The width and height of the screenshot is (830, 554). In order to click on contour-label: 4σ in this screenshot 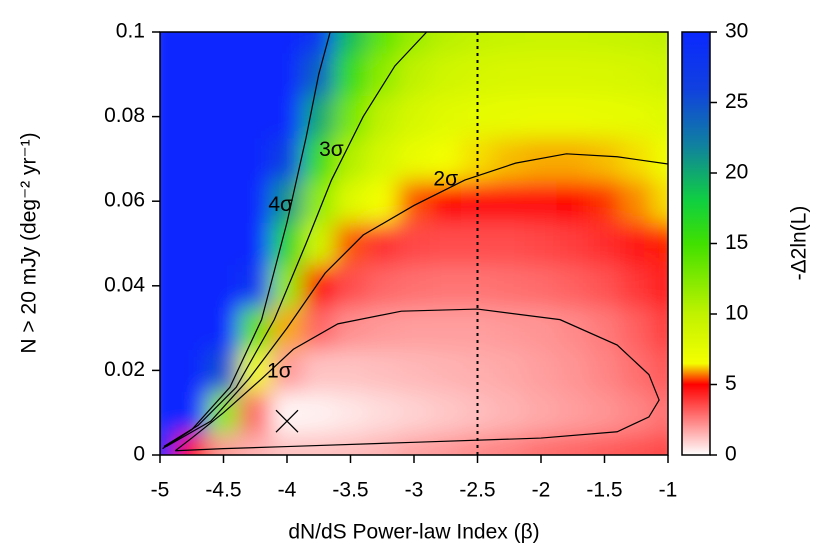, I will do `click(280, 204)`.